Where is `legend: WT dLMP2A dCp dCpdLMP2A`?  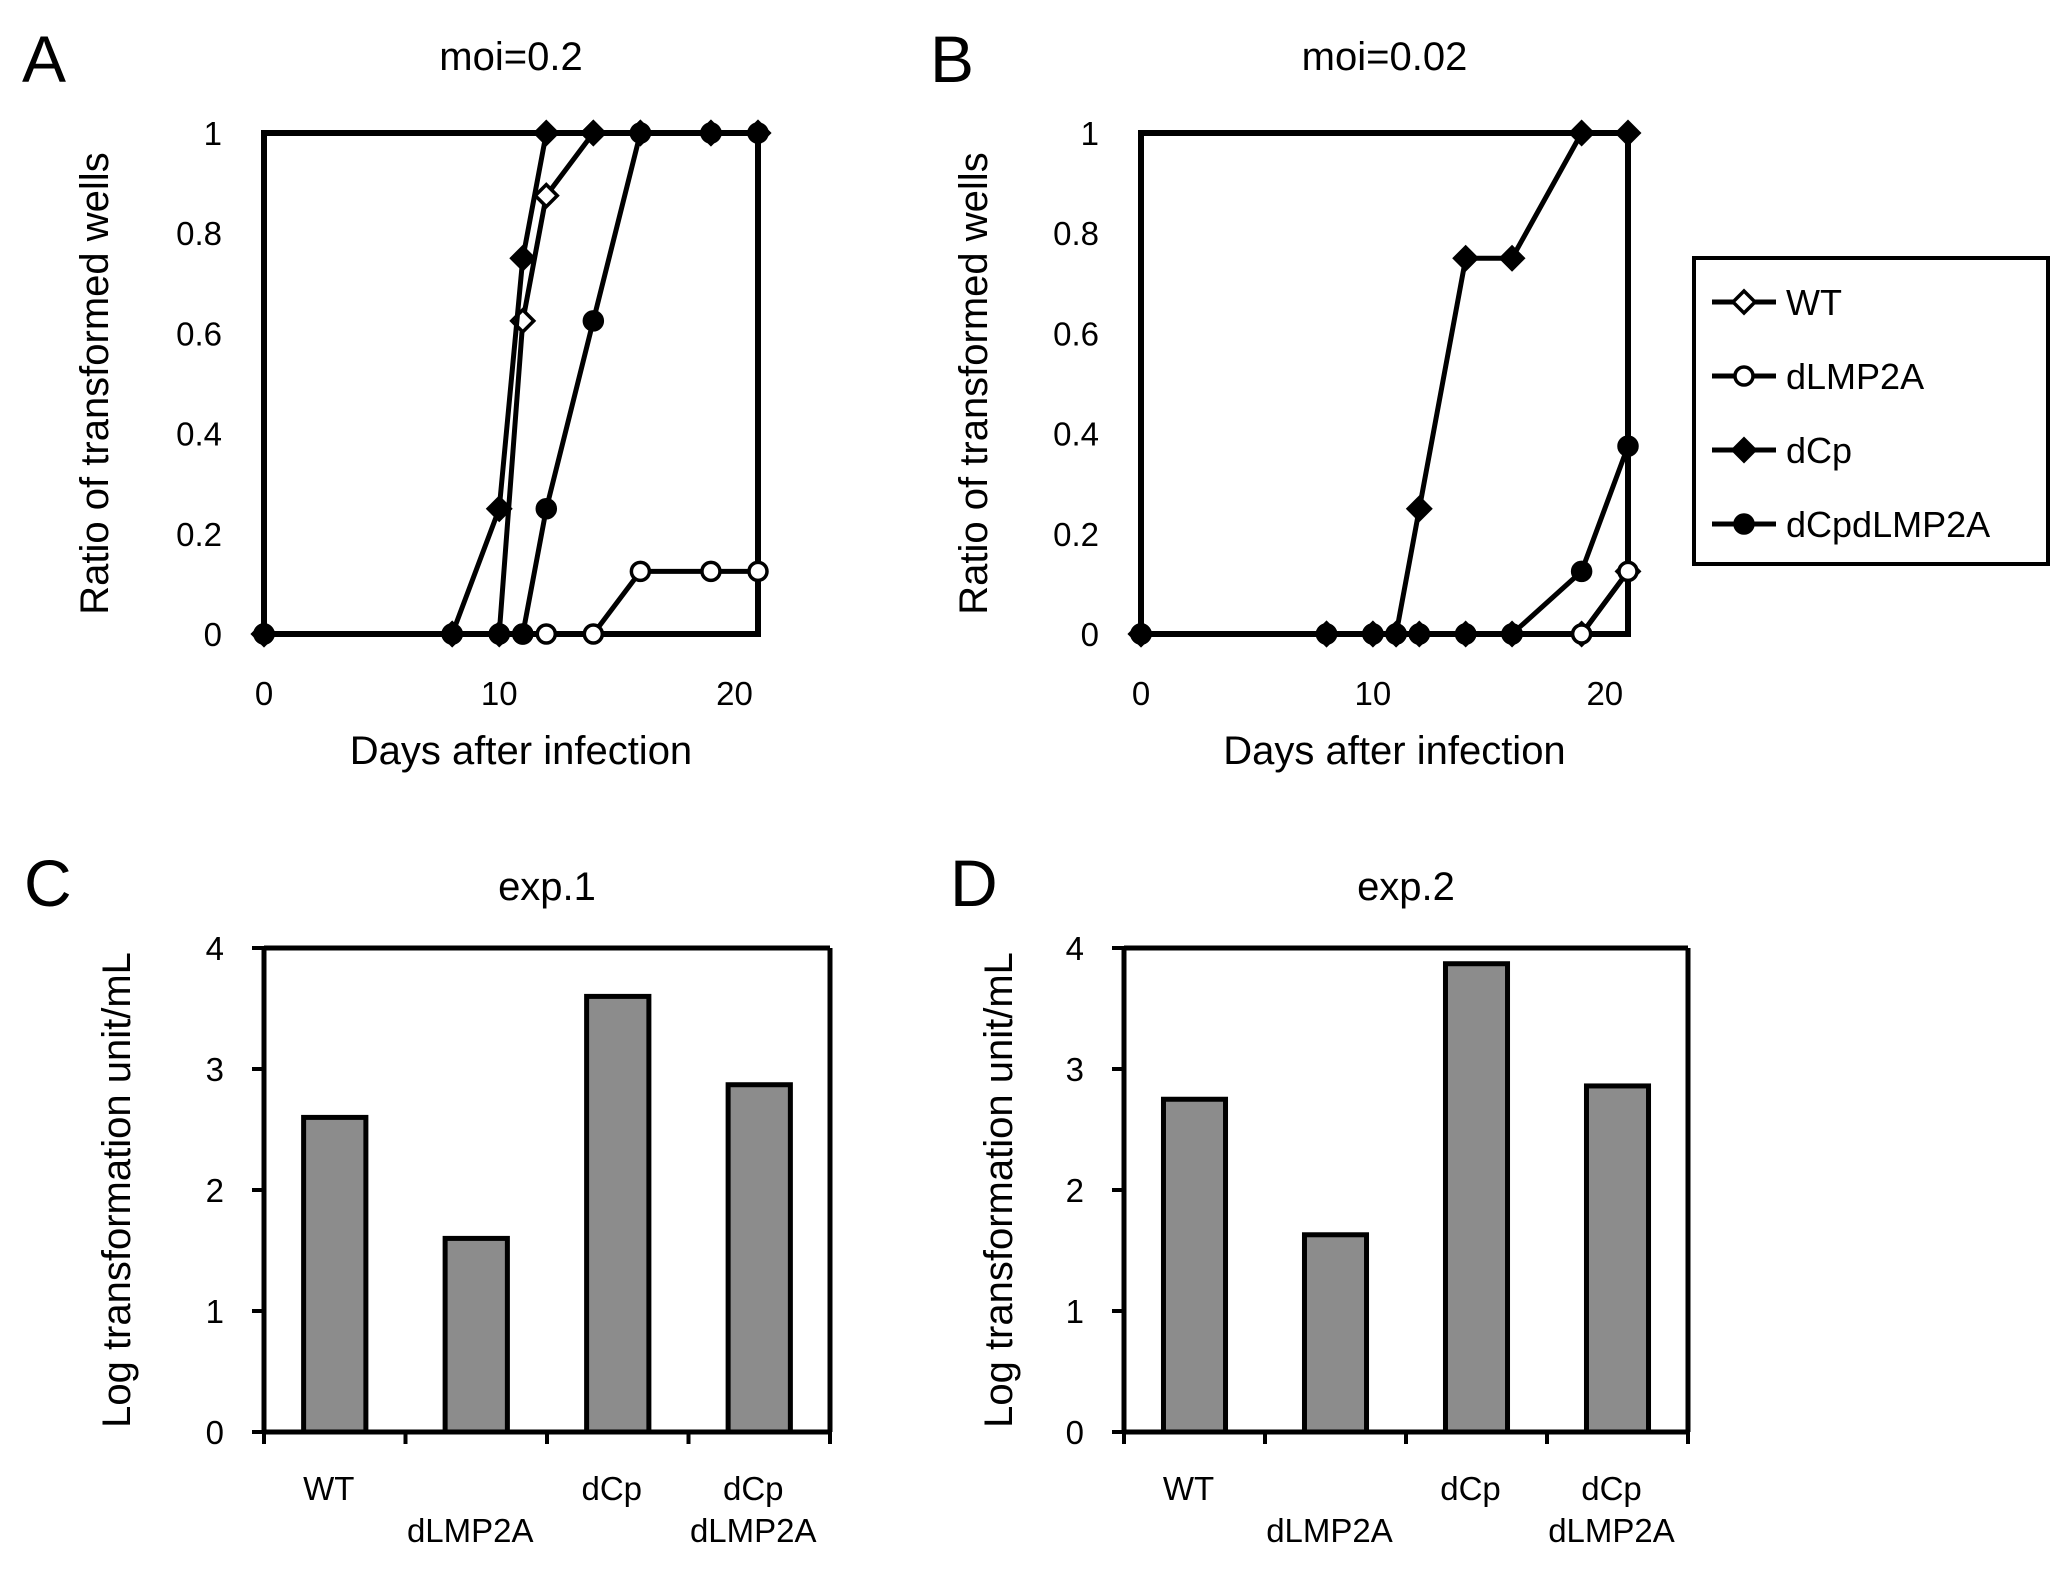
legend: WT dLMP2A dCp dCpdLMP2A is located at coordinates (1871, 411).